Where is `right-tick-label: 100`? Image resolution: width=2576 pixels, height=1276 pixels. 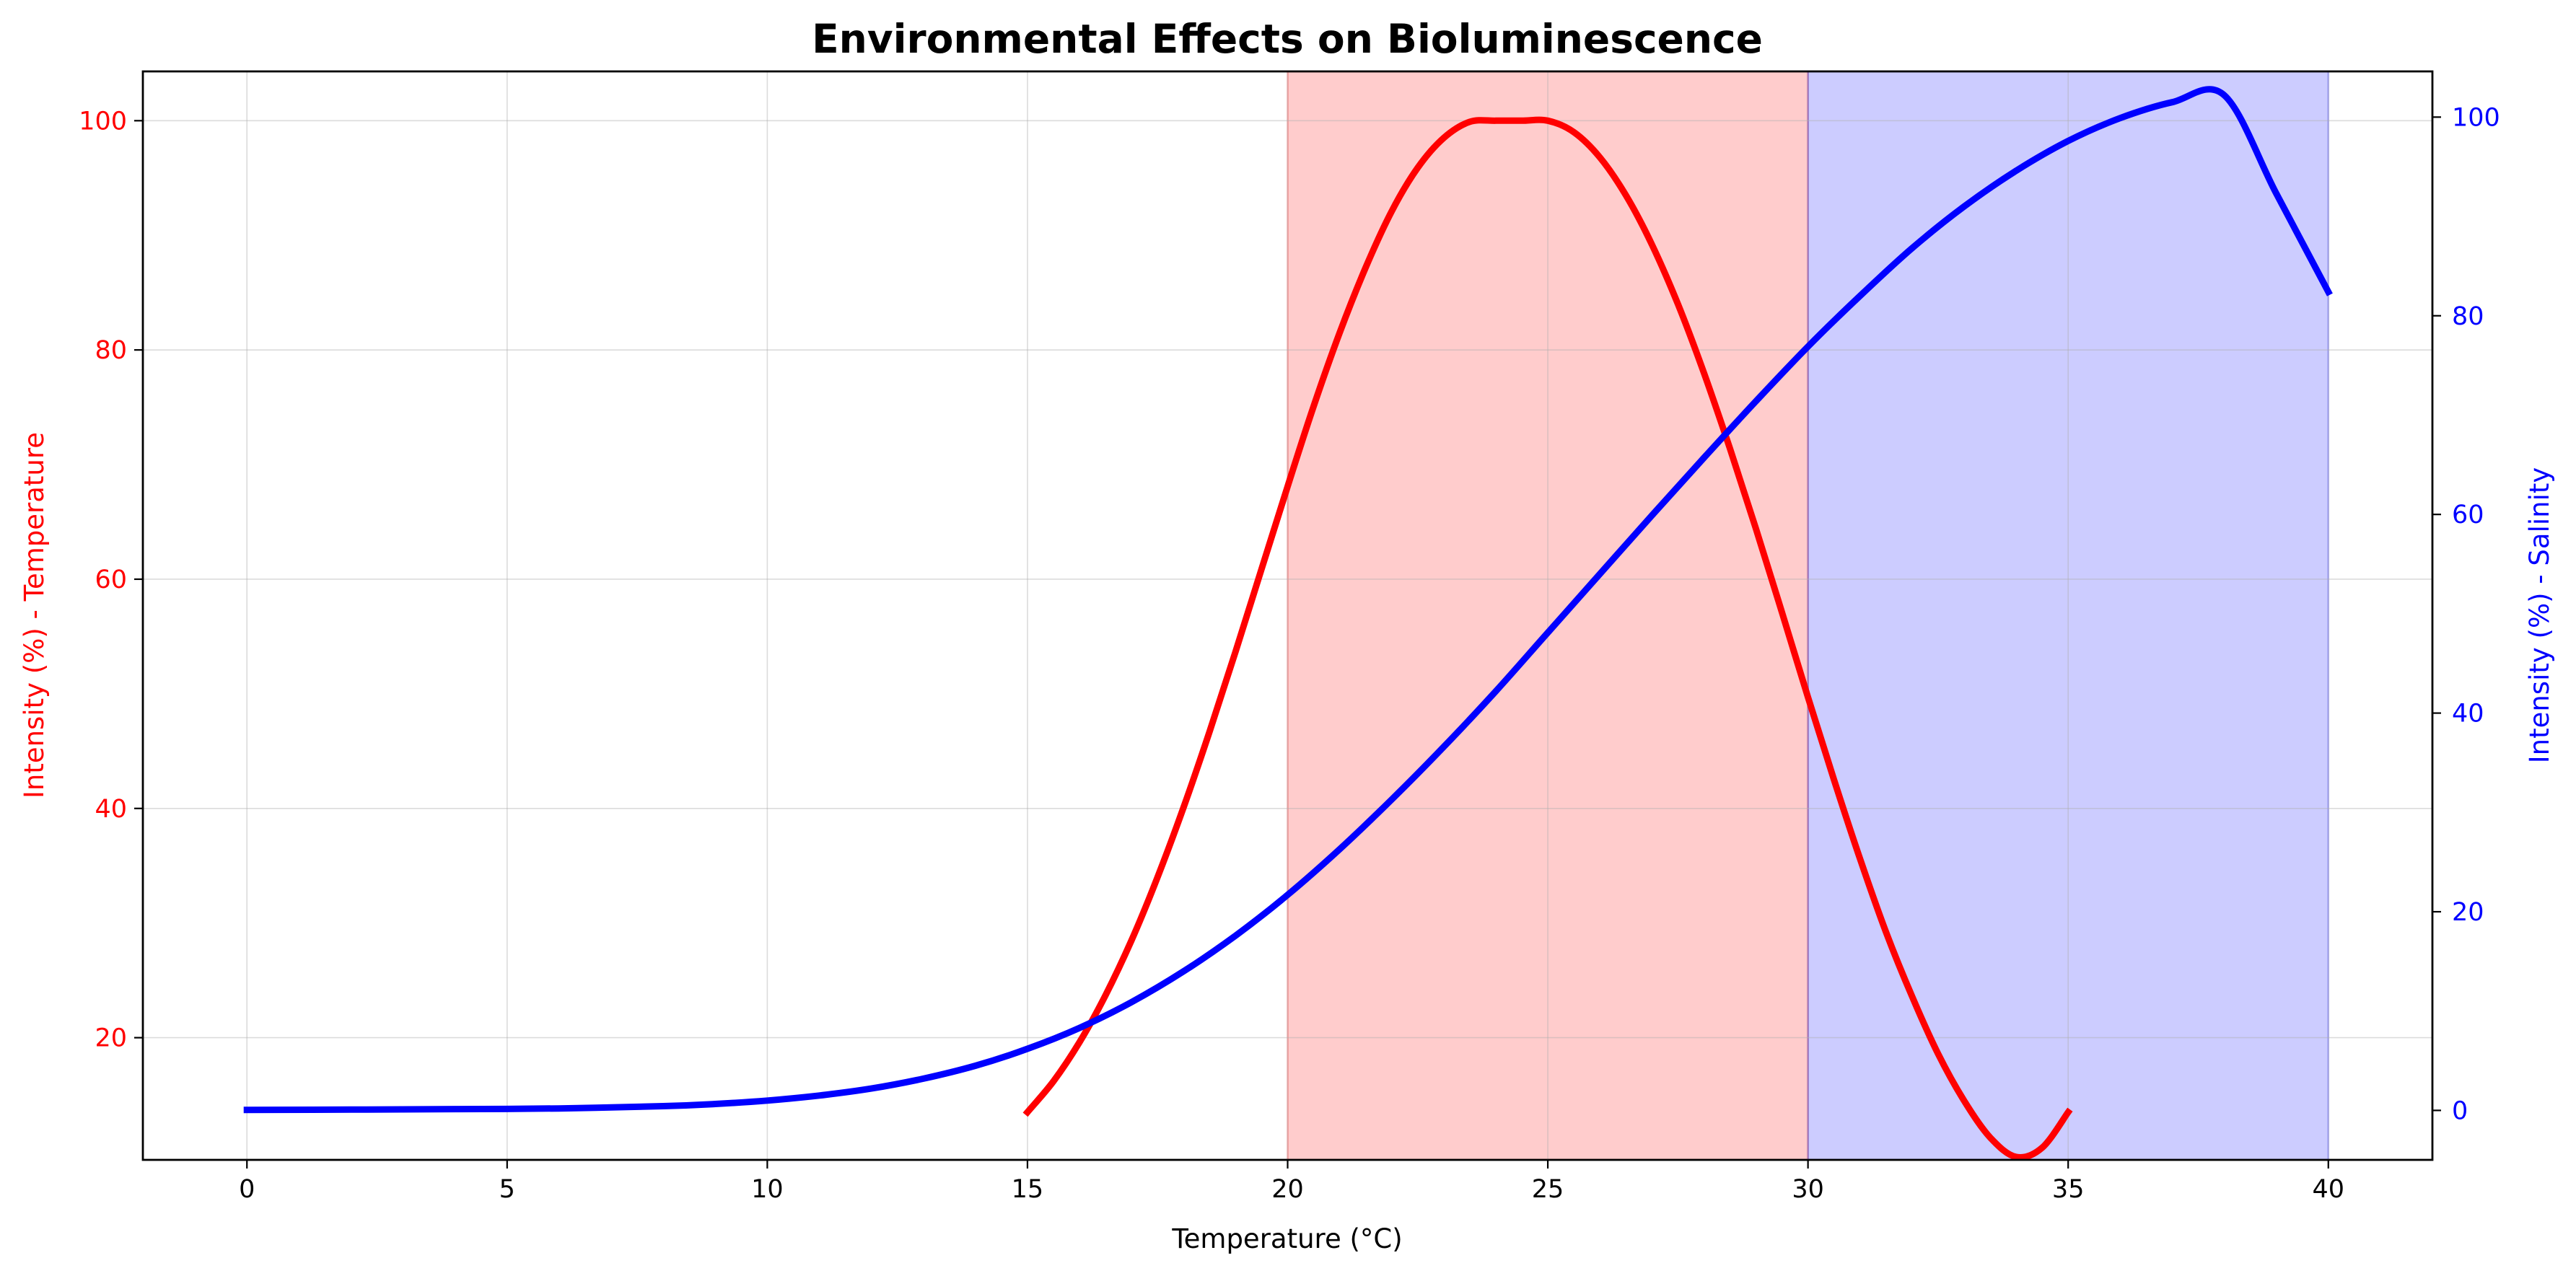 right-tick-label: 100 is located at coordinates (2476, 118).